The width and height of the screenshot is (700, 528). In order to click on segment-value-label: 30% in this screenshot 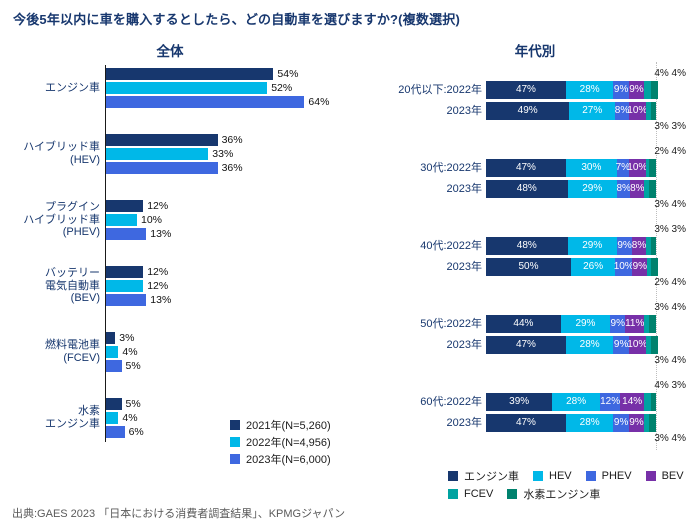, I will do `click(591, 167)`.